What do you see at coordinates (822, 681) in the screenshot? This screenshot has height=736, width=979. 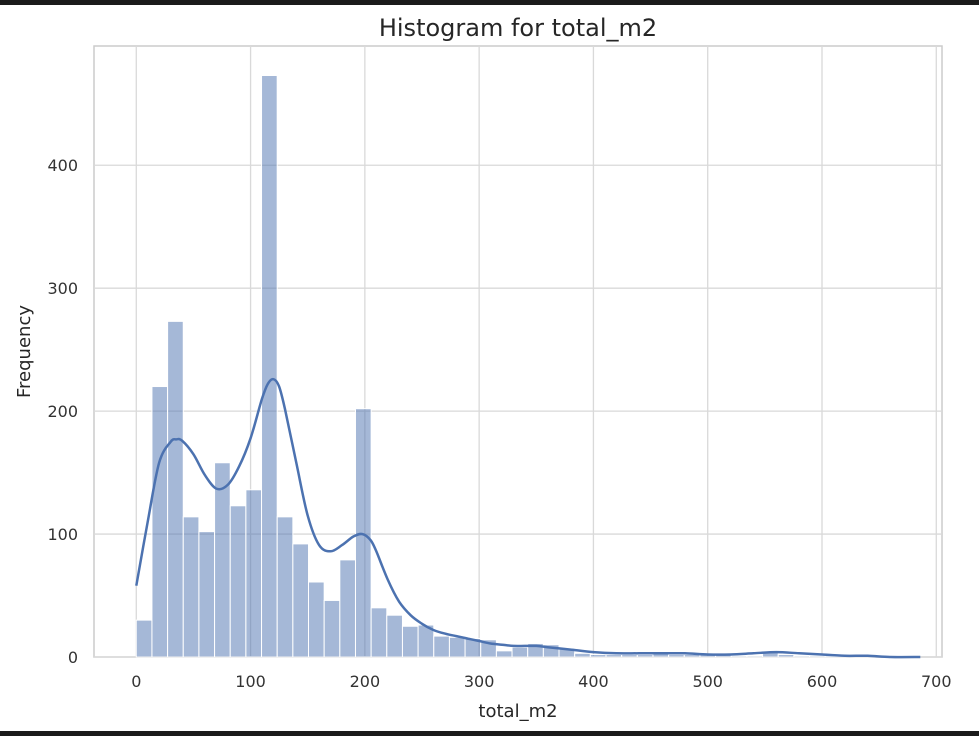 I see `x-tick-label: 600` at bounding box center [822, 681].